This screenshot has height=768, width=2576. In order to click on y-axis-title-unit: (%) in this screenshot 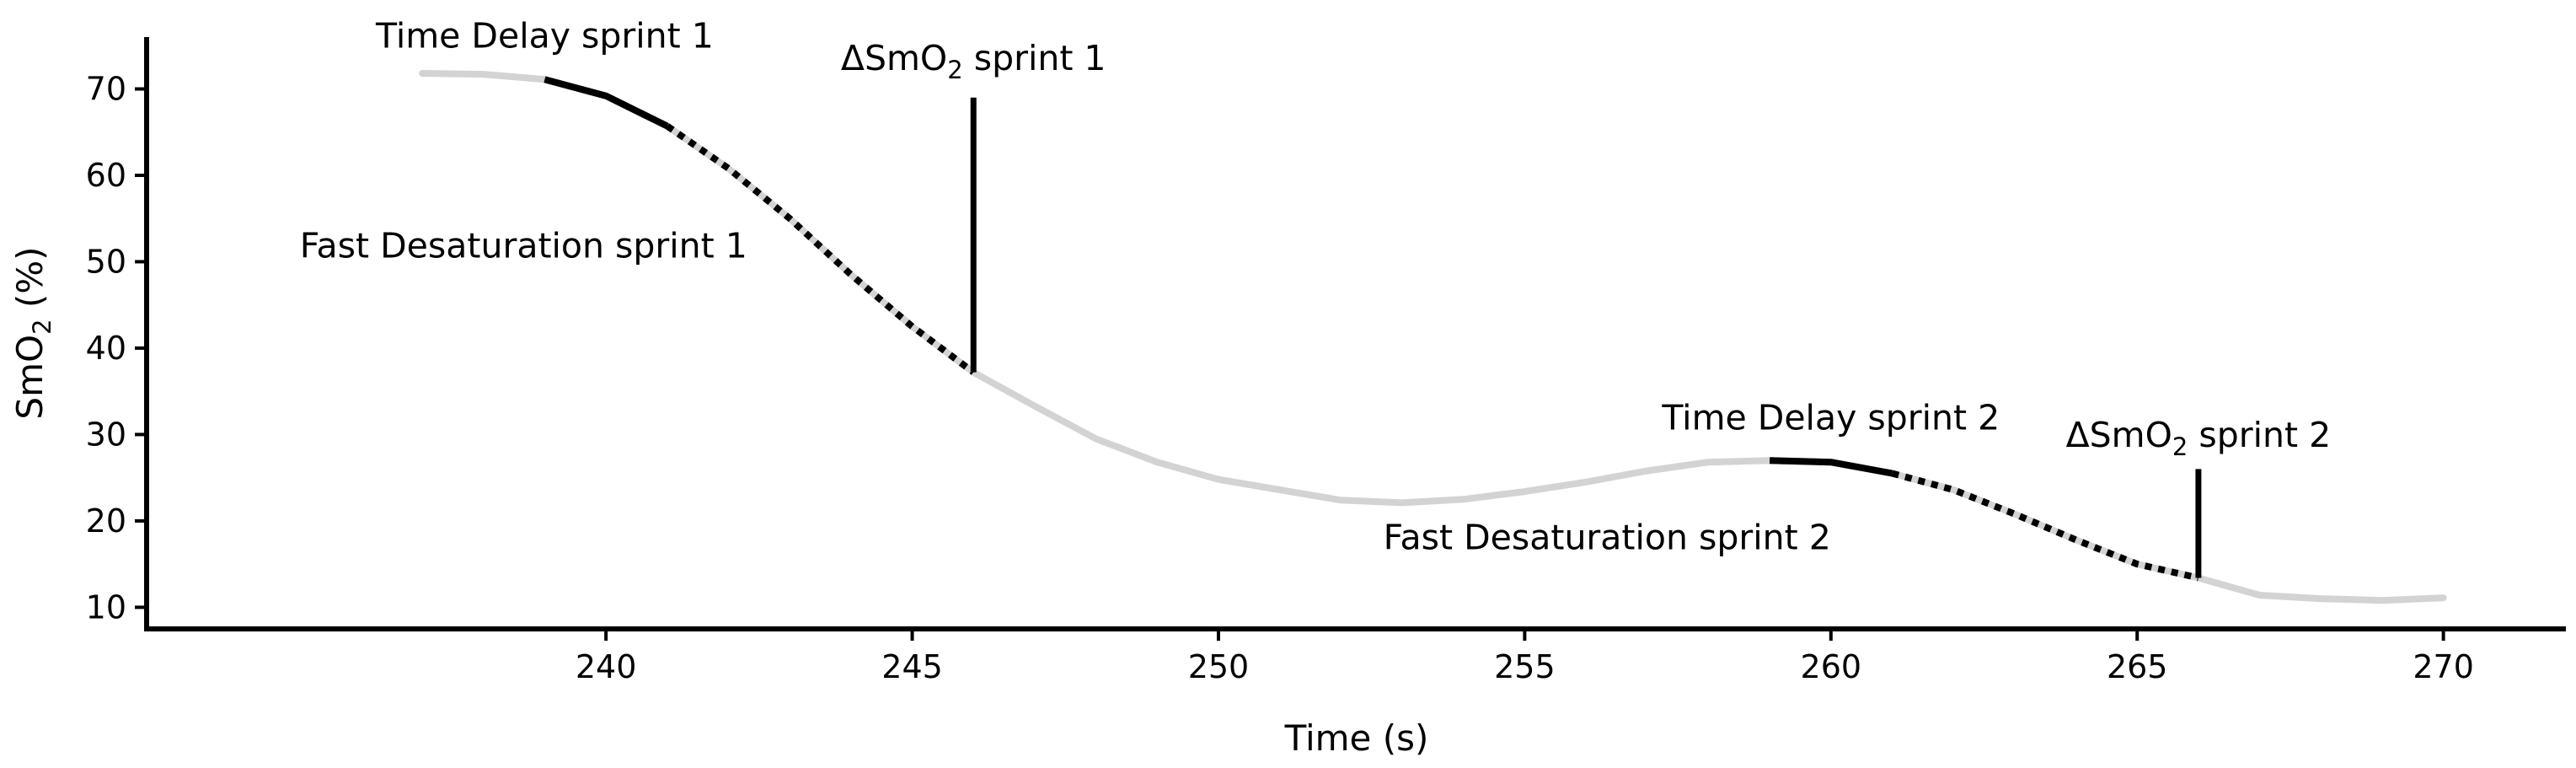, I will do `click(30, 282)`.